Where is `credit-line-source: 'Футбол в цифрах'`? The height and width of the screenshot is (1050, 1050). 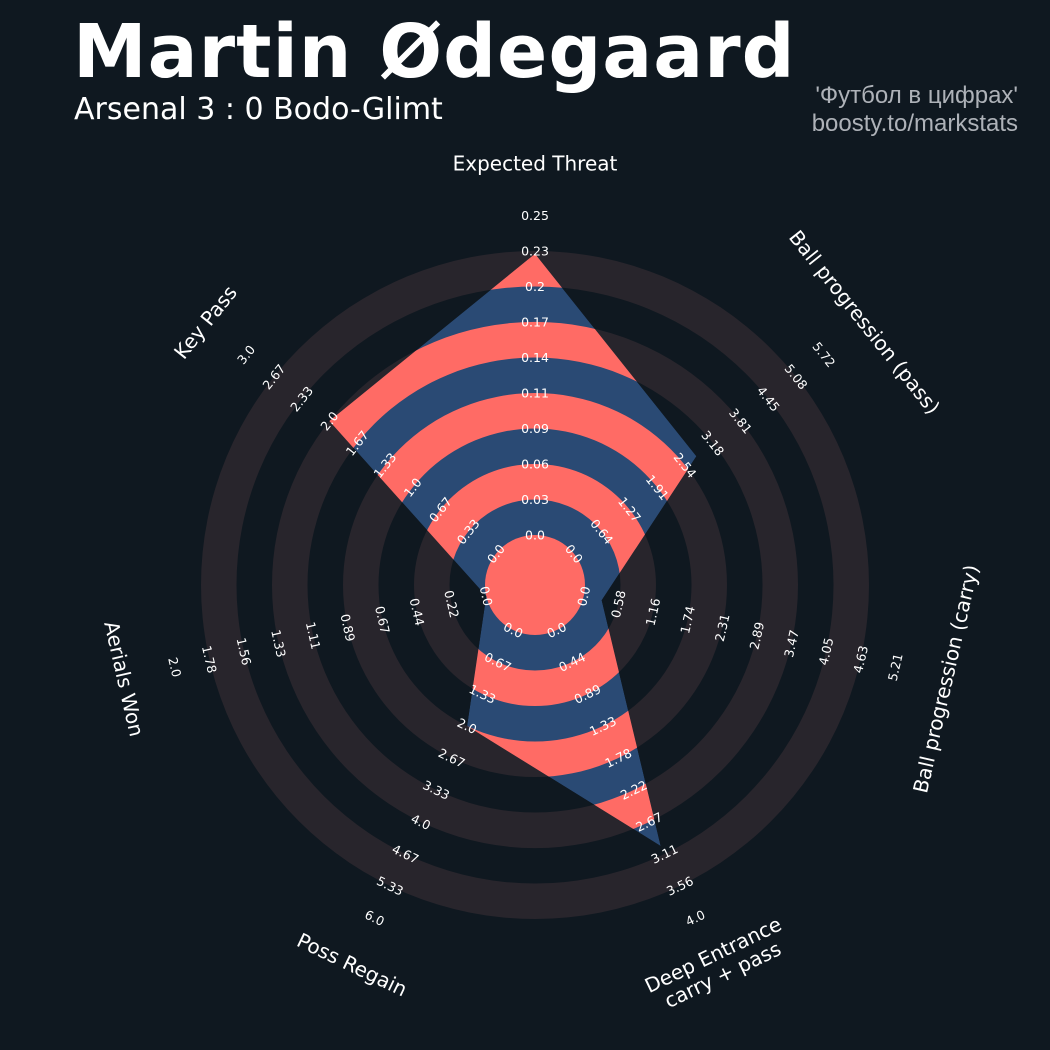
credit-line-source: 'Футбол в цифрах' is located at coordinates (916, 95).